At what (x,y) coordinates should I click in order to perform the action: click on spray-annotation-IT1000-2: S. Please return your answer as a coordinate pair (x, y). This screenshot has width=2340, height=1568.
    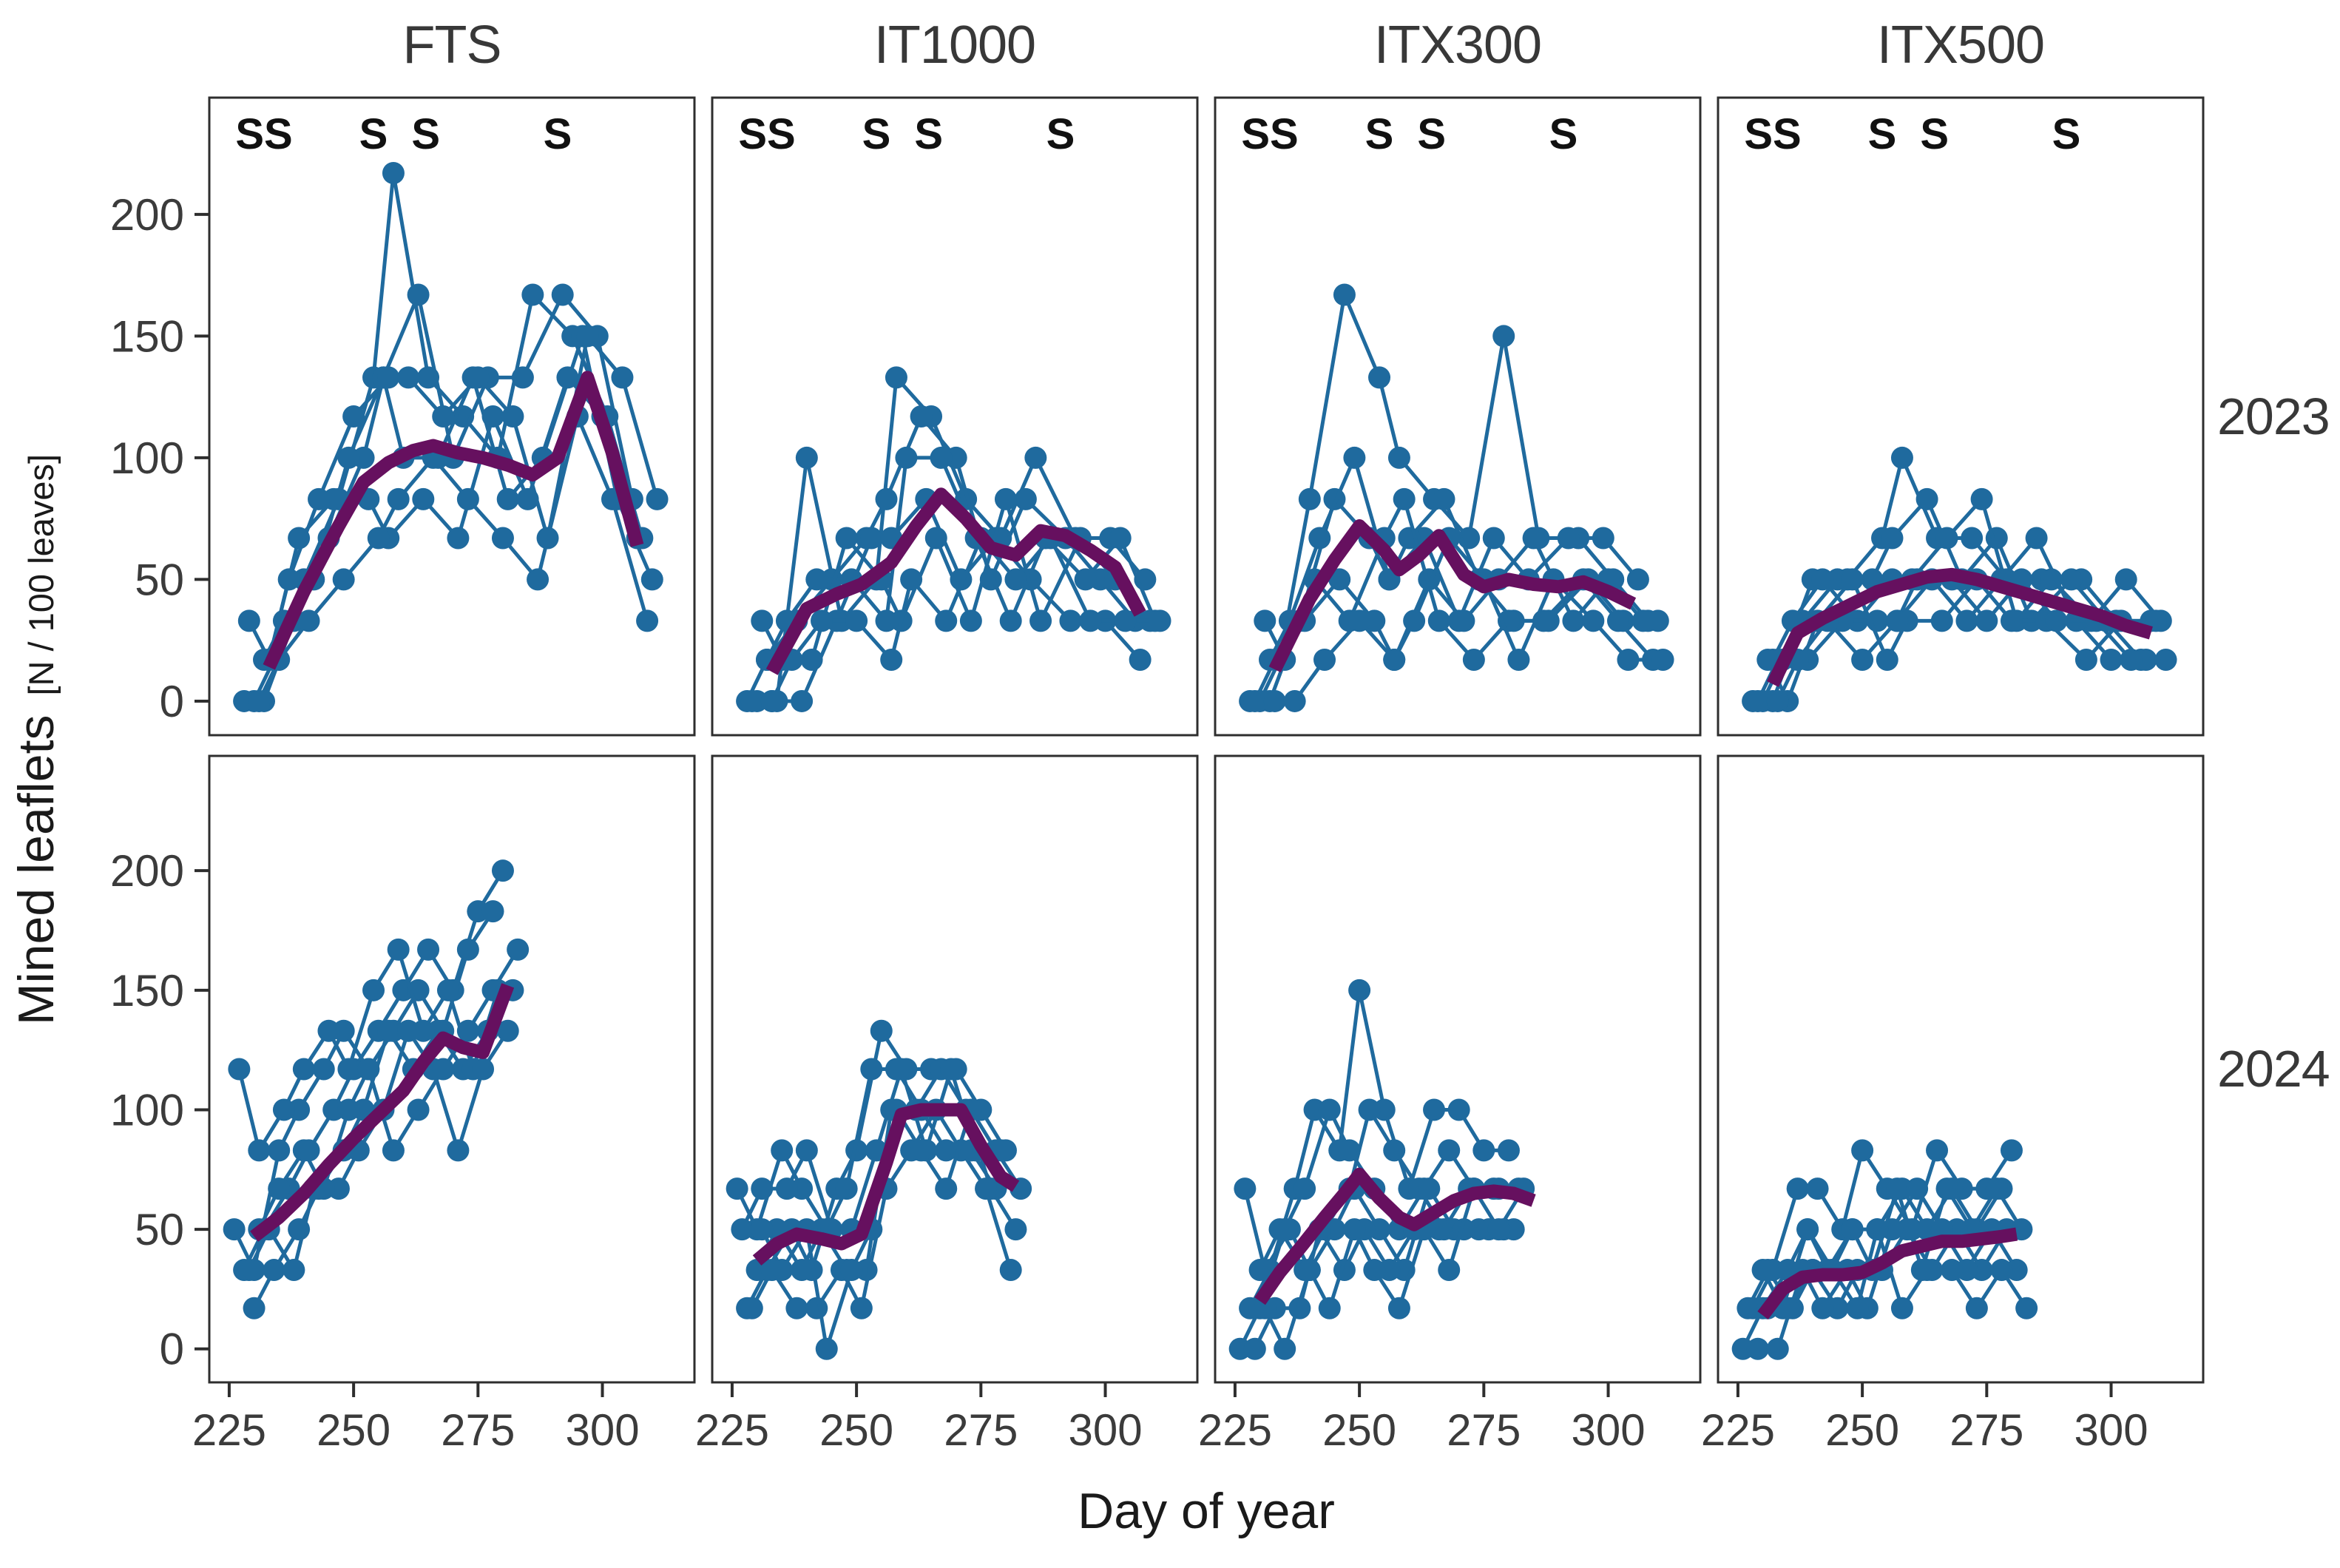
    Looking at the image, I should click on (929, 134).